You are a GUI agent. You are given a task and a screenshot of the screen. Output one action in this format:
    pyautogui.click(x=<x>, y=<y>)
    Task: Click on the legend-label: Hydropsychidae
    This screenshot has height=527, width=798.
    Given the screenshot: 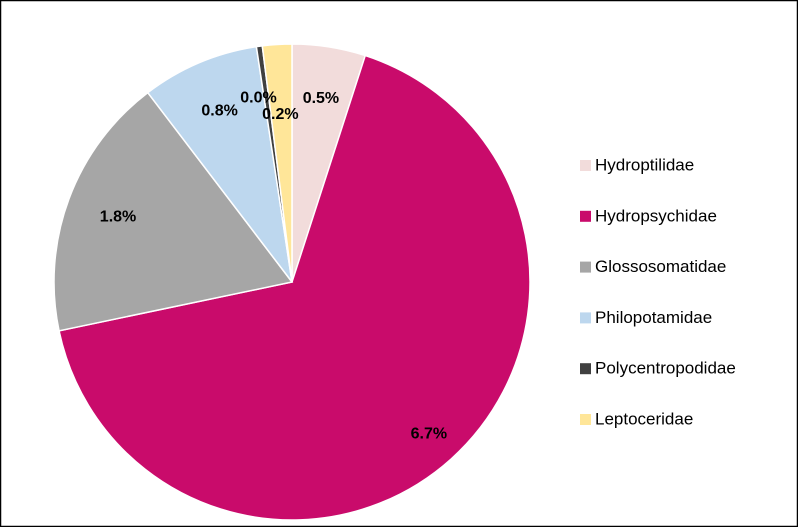 What is the action you would take?
    pyautogui.click(x=656, y=215)
    